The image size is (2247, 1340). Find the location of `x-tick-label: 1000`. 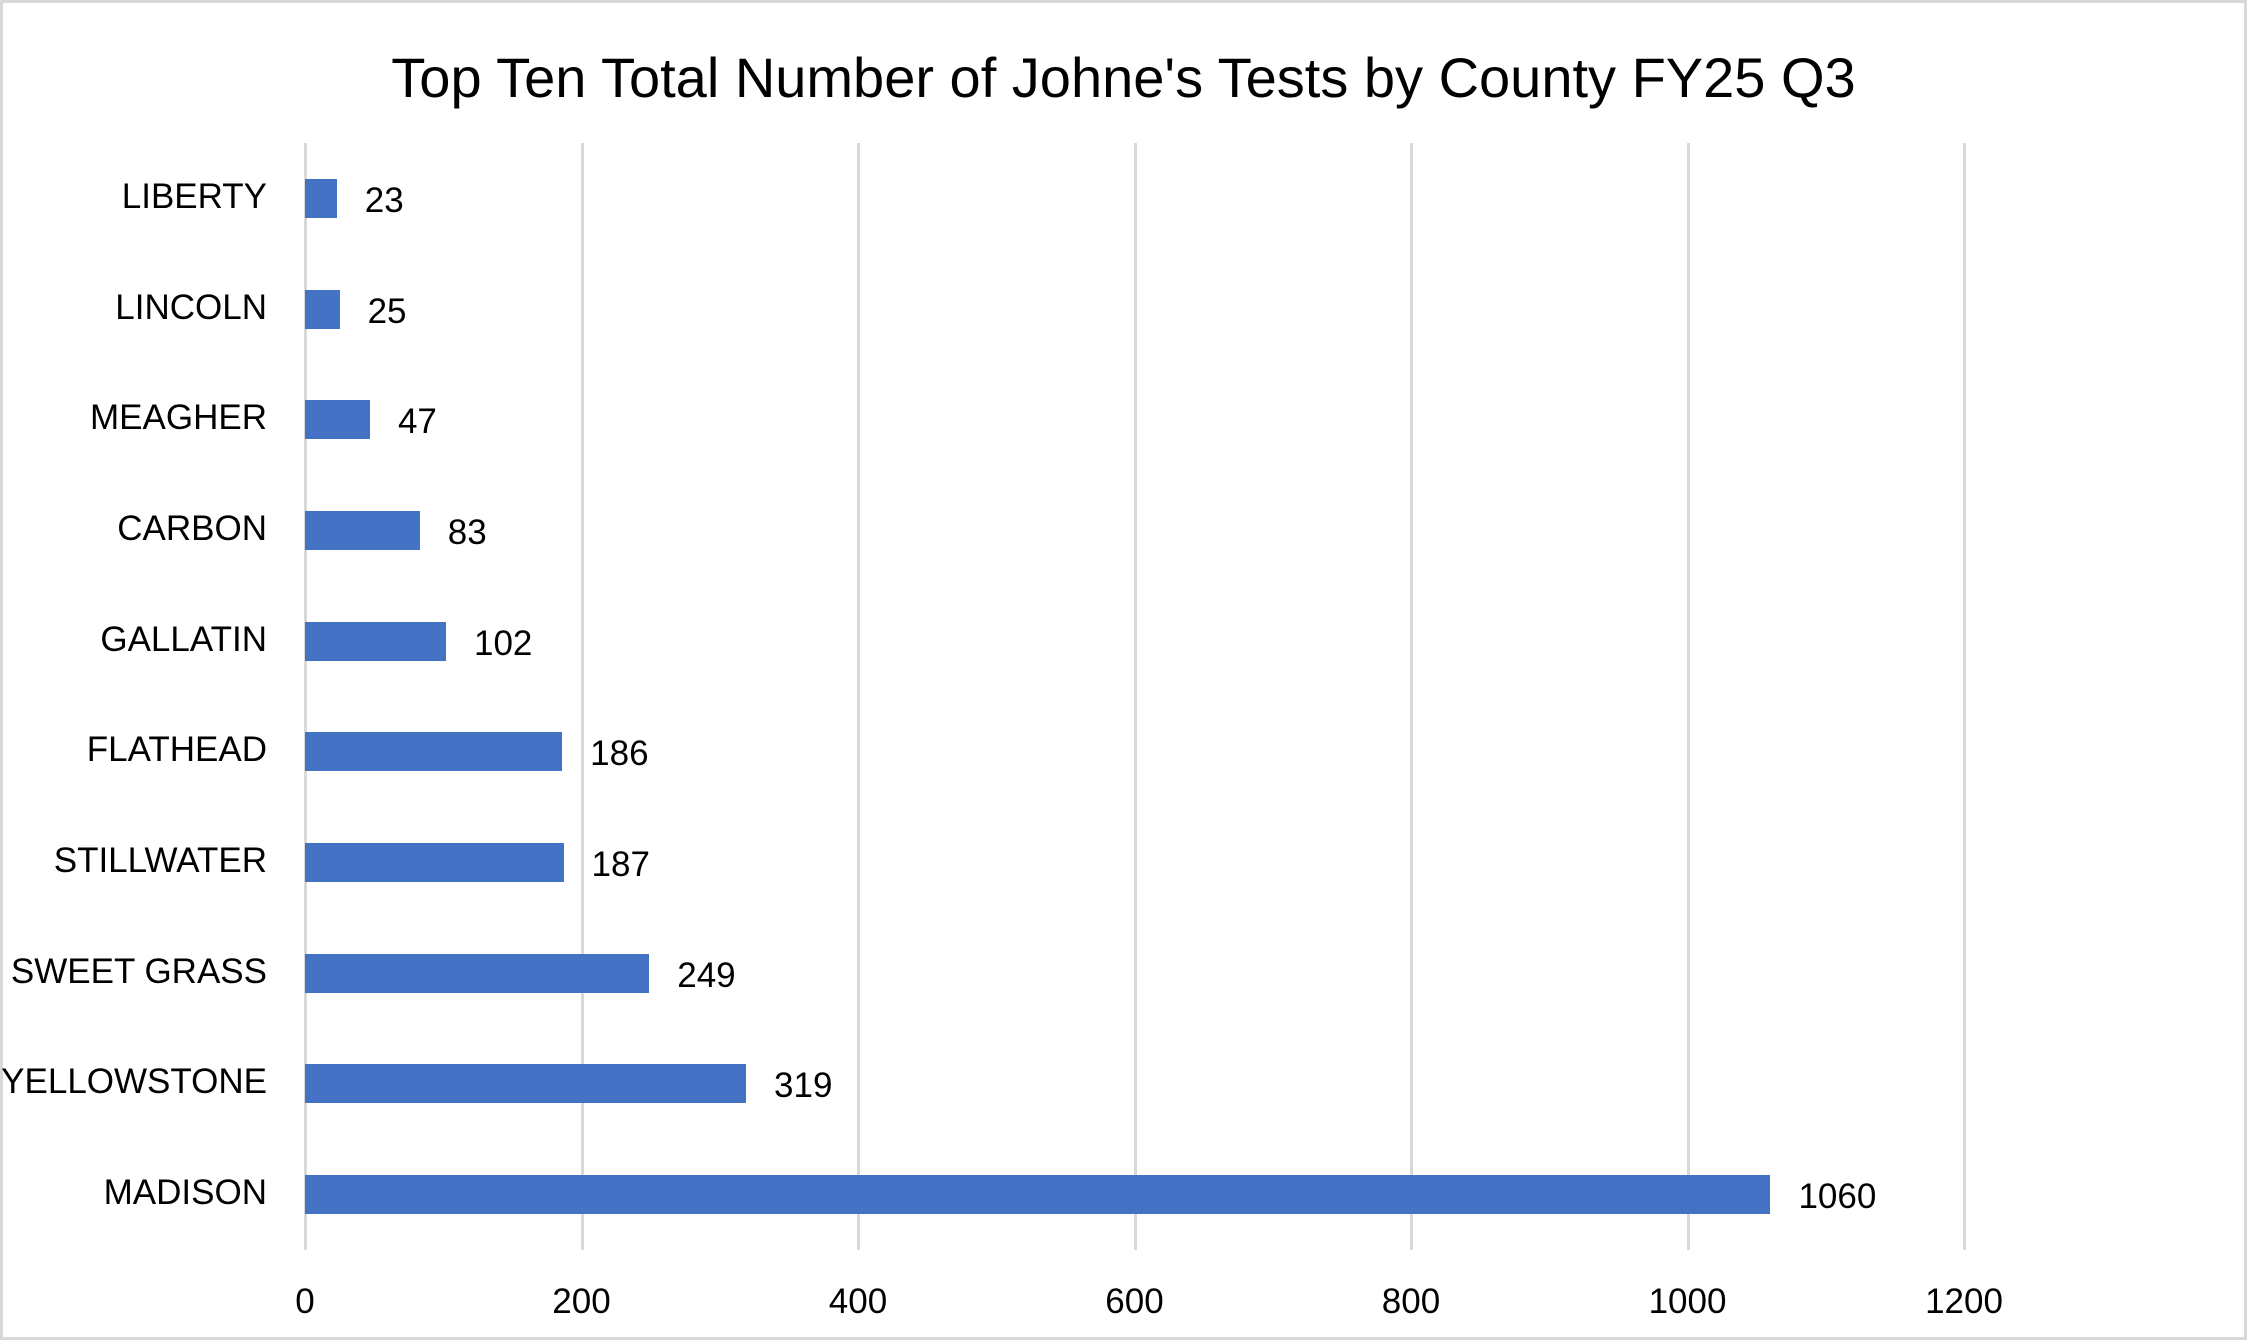

x-tick-label: 1000 is located at coordinates (1687, 1301).